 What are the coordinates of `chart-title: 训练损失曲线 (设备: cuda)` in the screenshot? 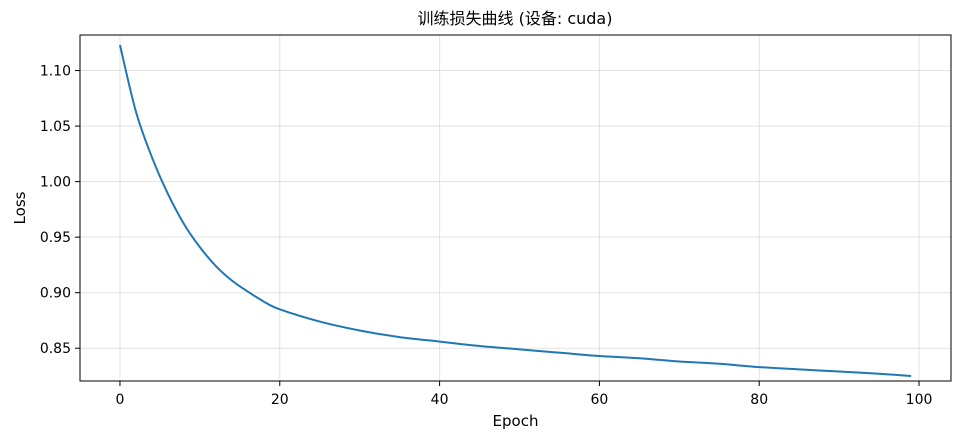 It's located at (515, 18).